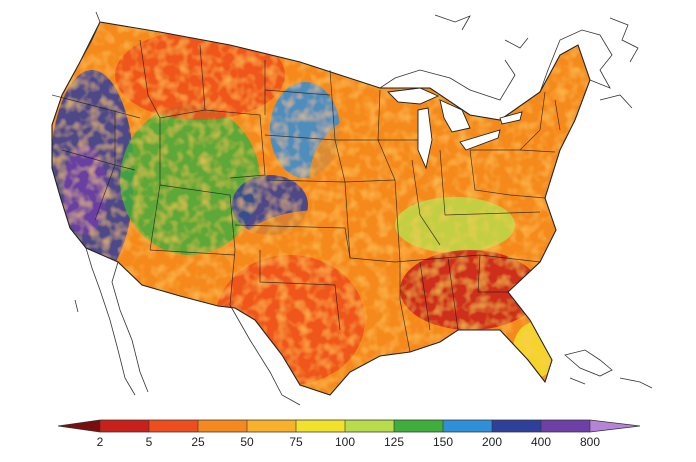 This screenshot has height=462, width=696. What do you see at coordinates (79, 426) in the screenshot?
I see `colorbar-arrow-low` at bounding box center [79, 426].